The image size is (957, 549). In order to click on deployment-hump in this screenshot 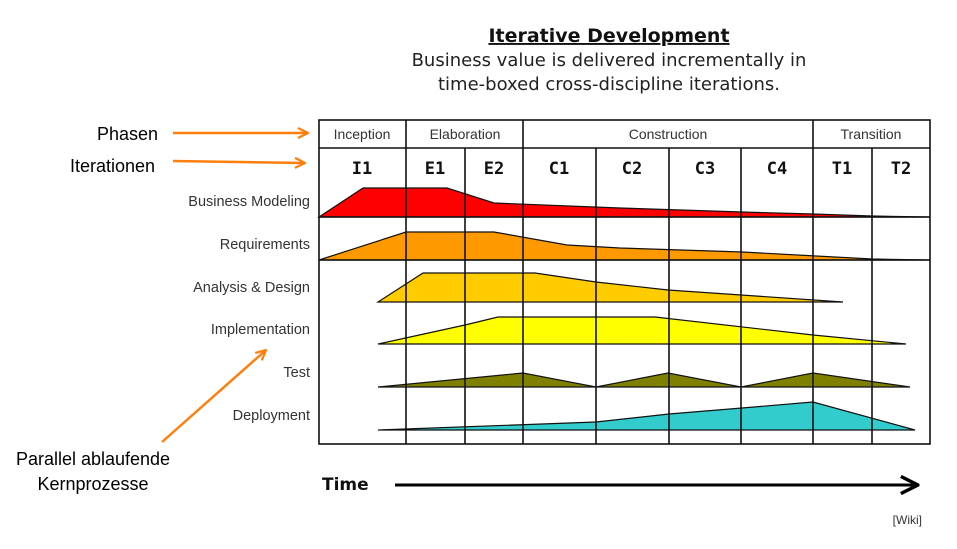, I will do `click(646, 416)`.